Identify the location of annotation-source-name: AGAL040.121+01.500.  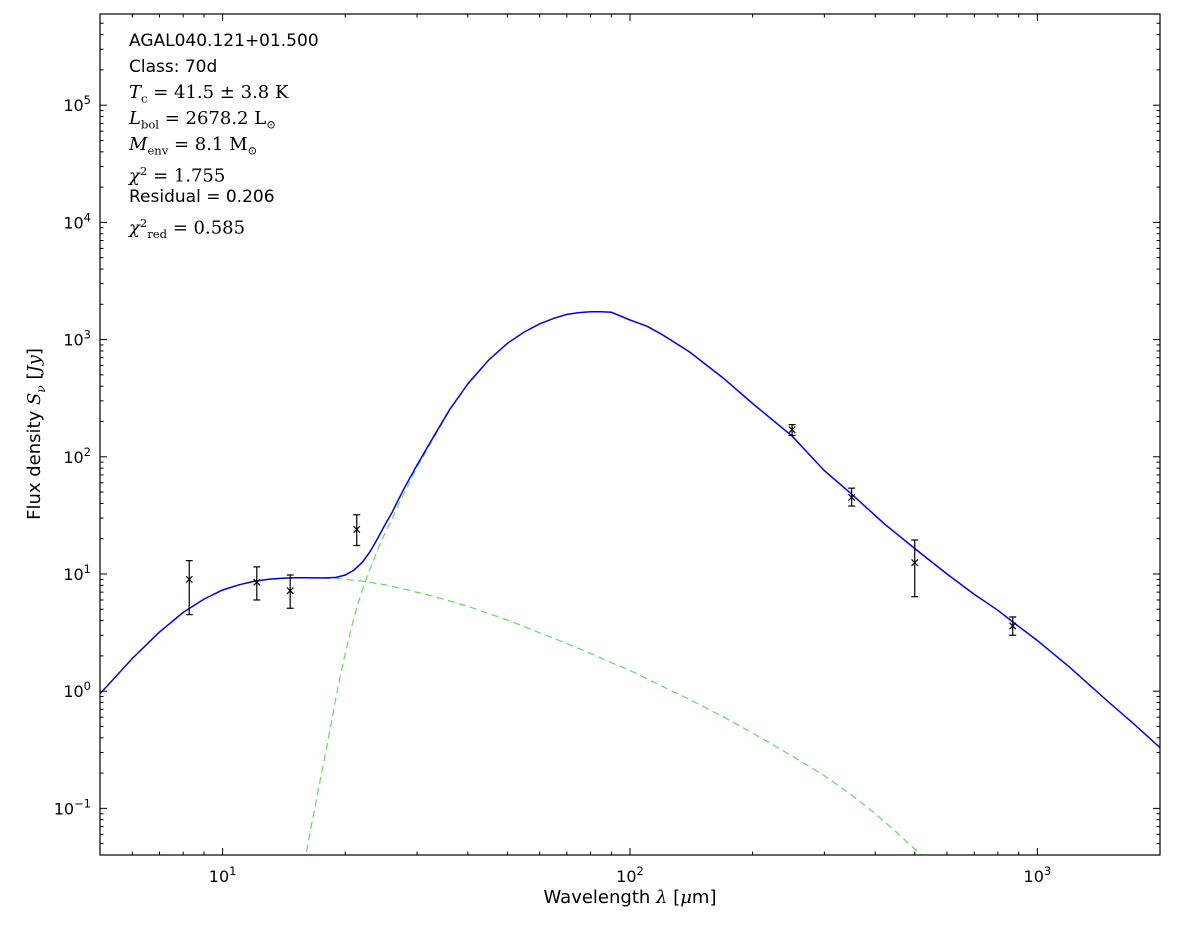
(224, 41).